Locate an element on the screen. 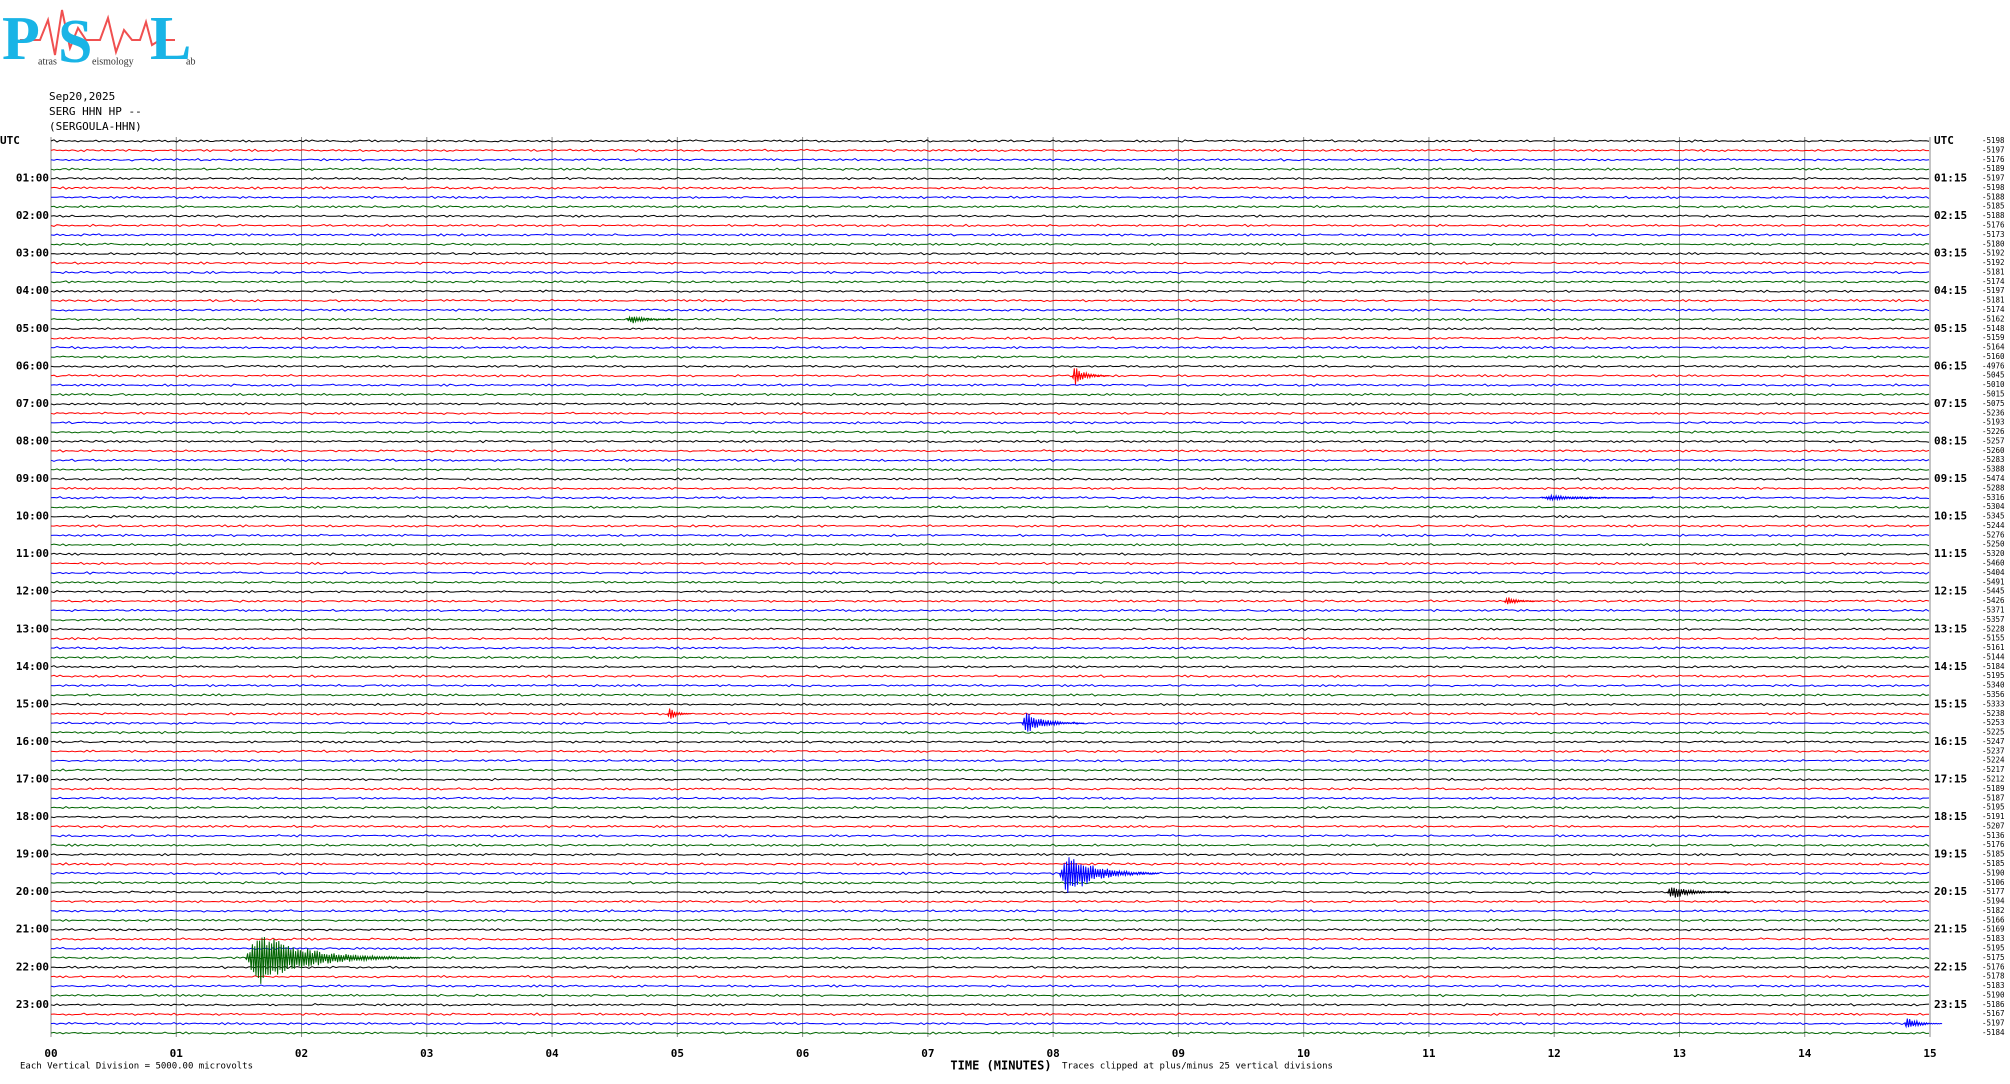 Image resolution: width=2010 pixels, height=1084 pixels. trace-label: -5010 is located at coordinates (1993, 384).